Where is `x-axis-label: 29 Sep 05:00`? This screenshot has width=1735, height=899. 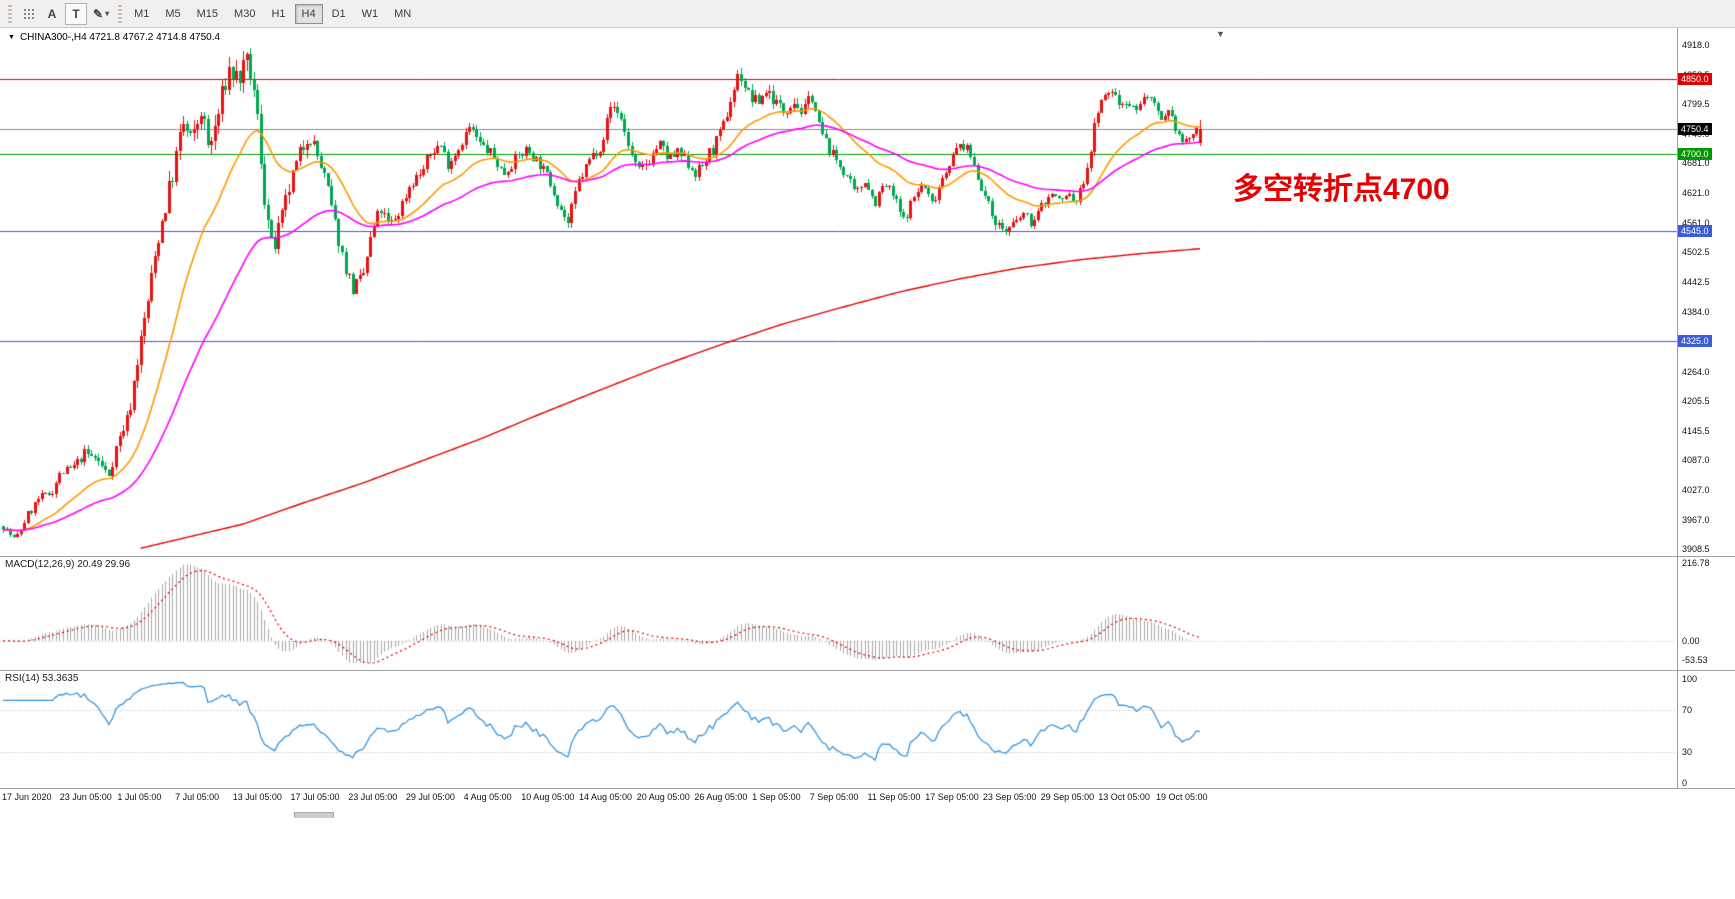
x-axis-label: 29 Sep 05:00 is located at coordinates (1067, 797).